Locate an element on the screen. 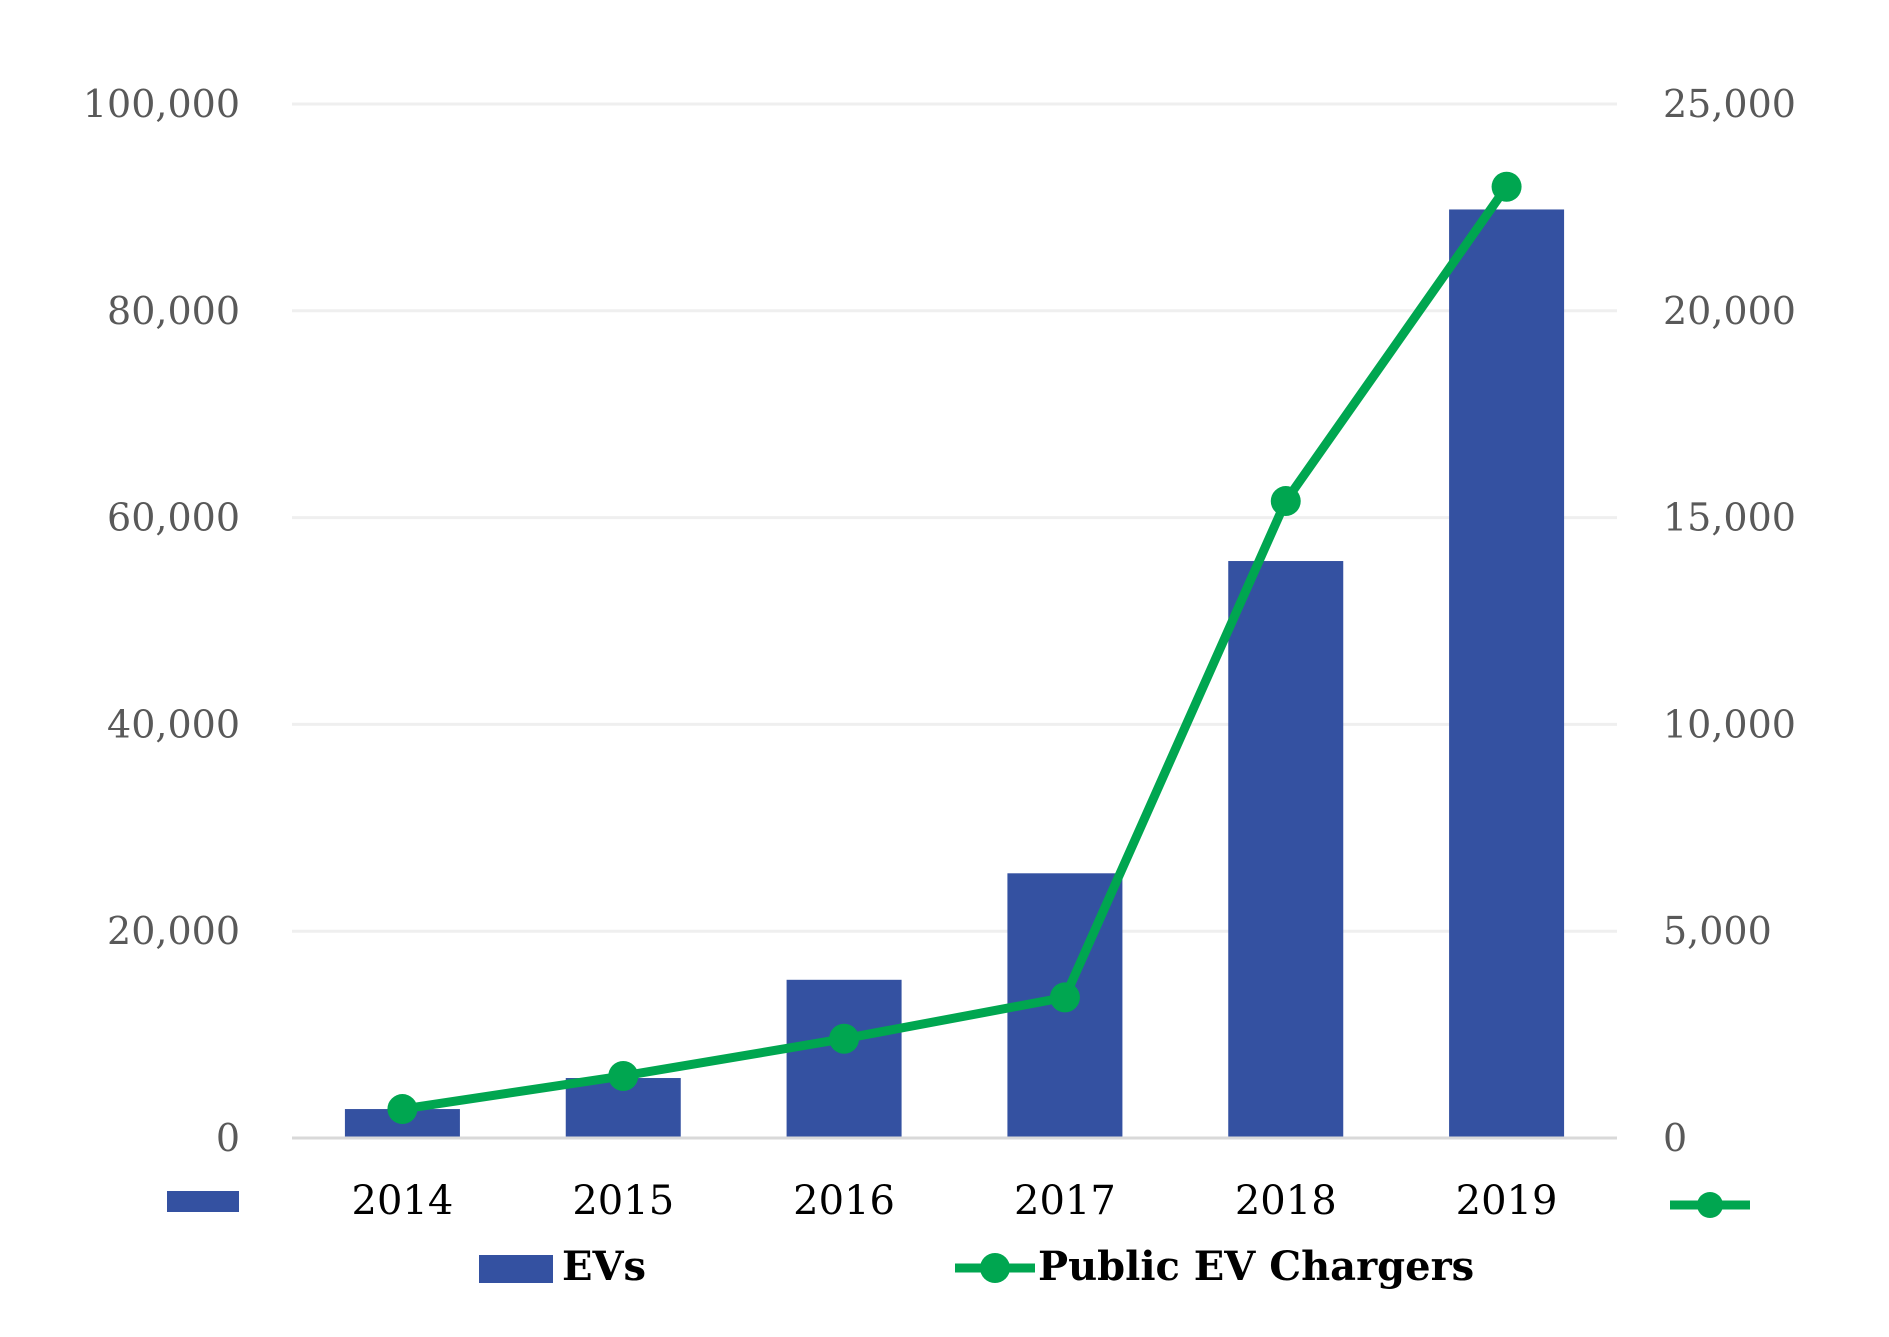  point-2015 is located at coordinates (623, 1075).